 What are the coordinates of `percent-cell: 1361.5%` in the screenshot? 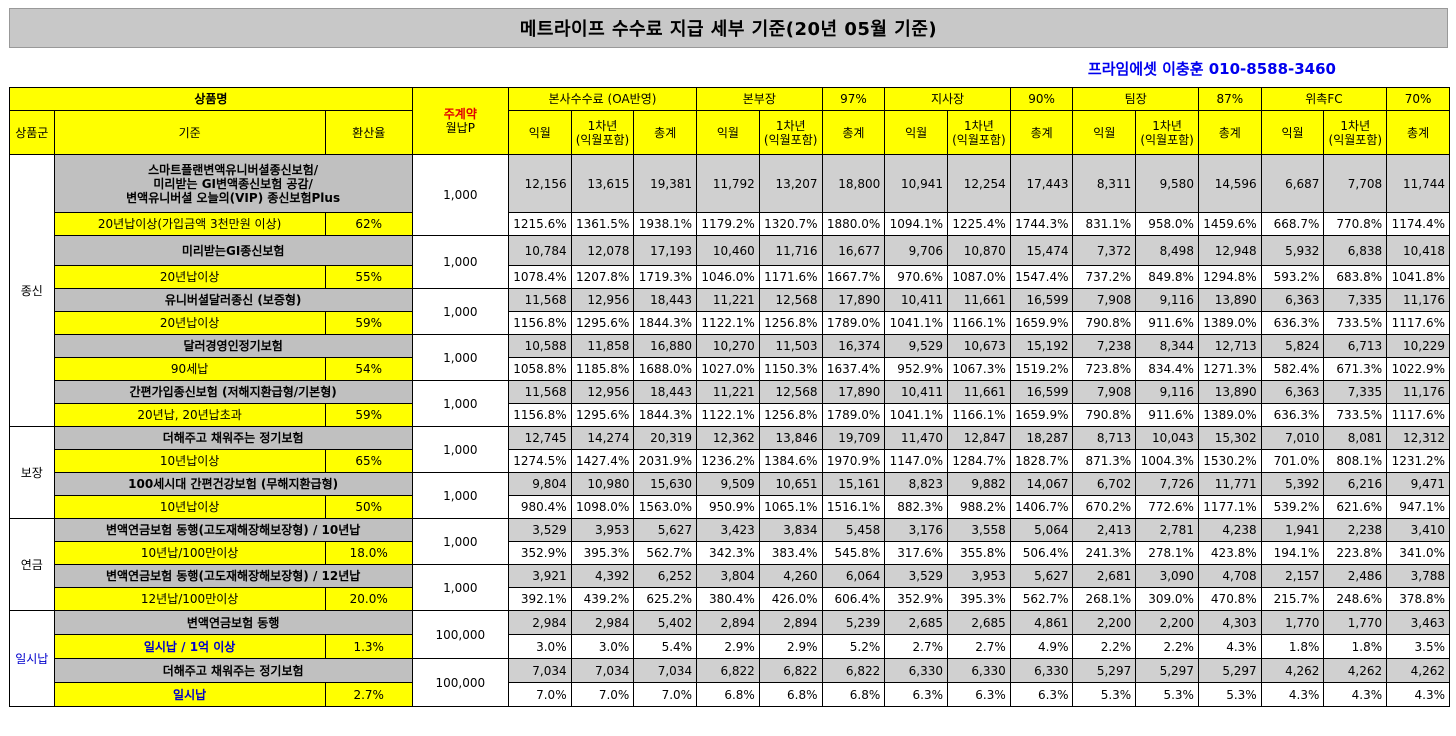 It's located at (602, 224).